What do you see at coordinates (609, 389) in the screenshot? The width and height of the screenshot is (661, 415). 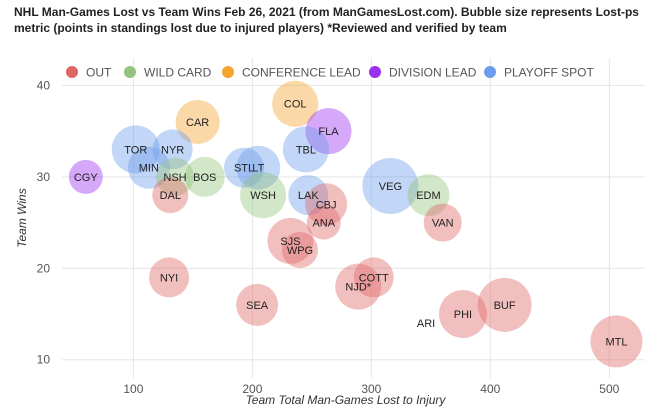 I see `x-tick-label: 500` at bounding box center [609, 389].